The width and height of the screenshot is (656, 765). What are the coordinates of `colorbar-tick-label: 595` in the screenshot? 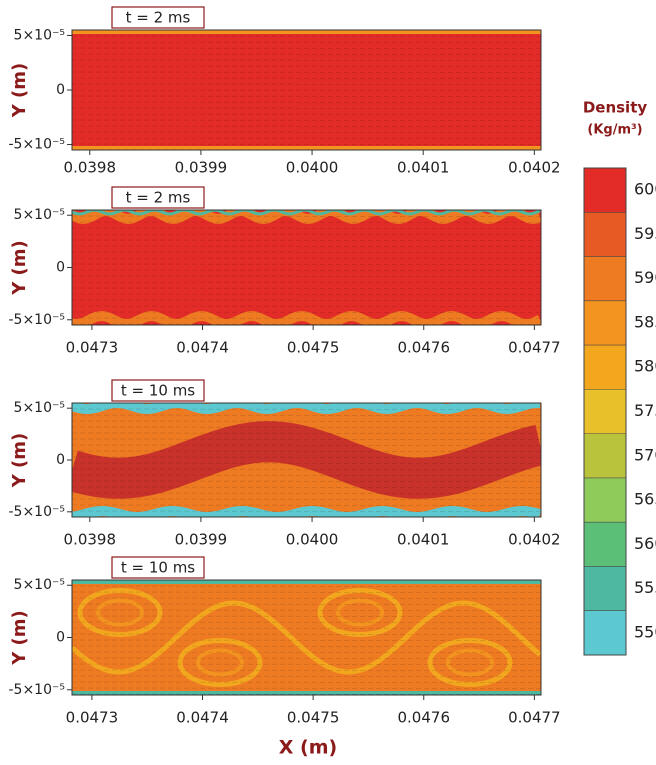 It's located at (645, 233).